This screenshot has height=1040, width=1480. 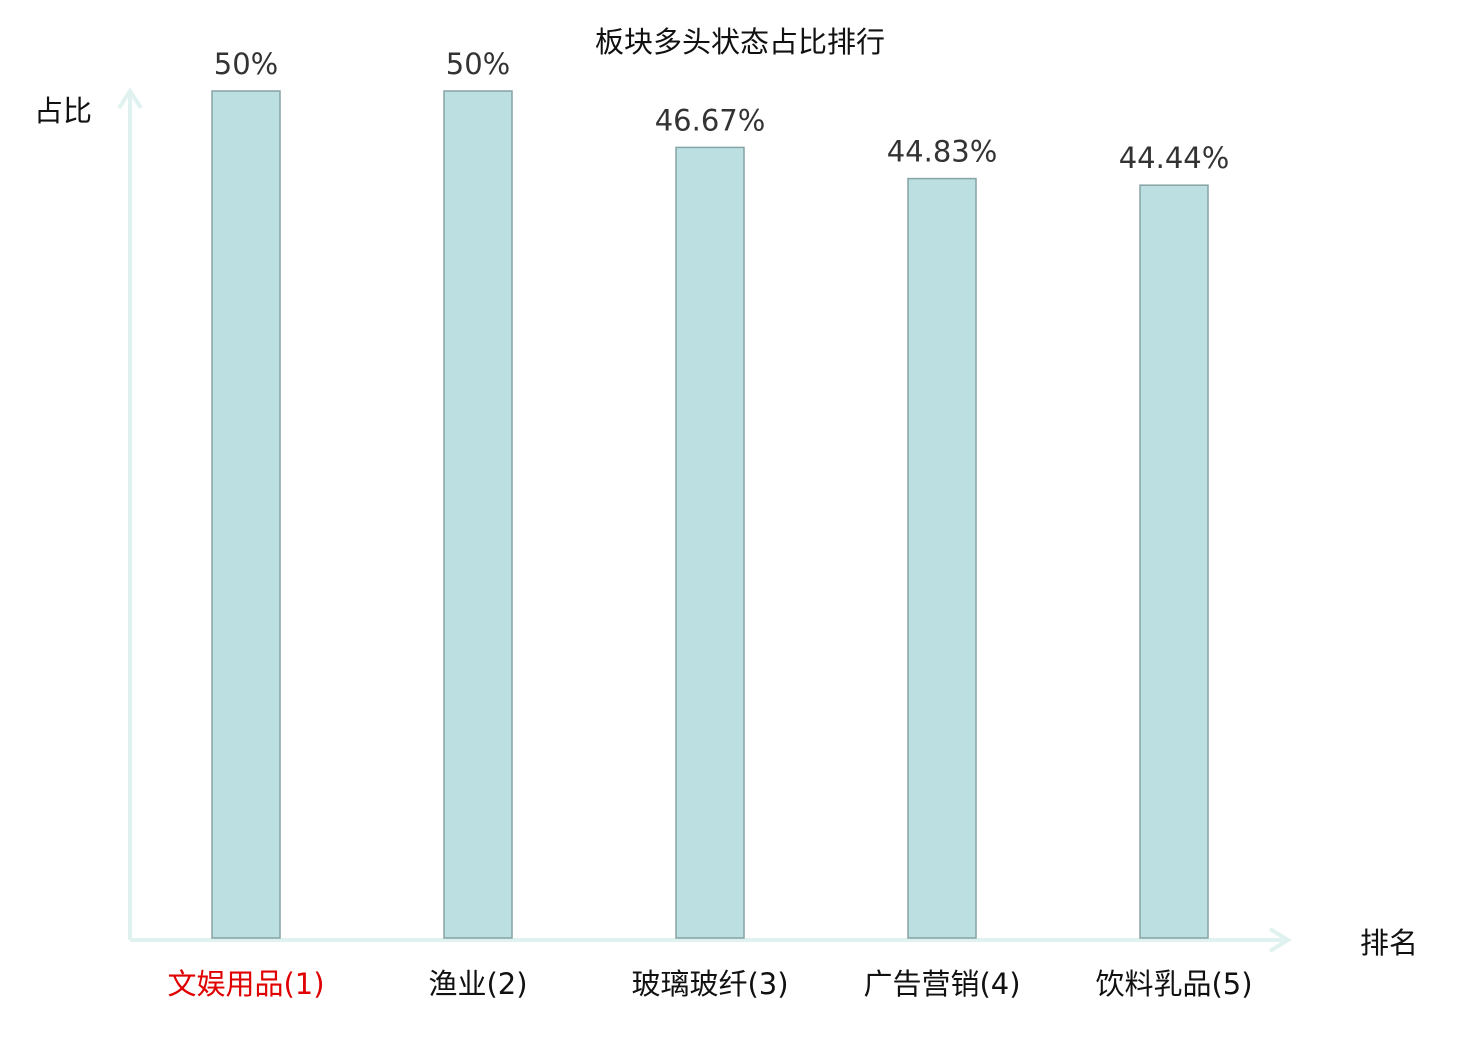 I want to click on category-labels-group: 文娱用品(1) 渔业(2) 玻璃玻纤(3) 广告营销(4) 饮料乳品(5), so click(x=709, y=984).